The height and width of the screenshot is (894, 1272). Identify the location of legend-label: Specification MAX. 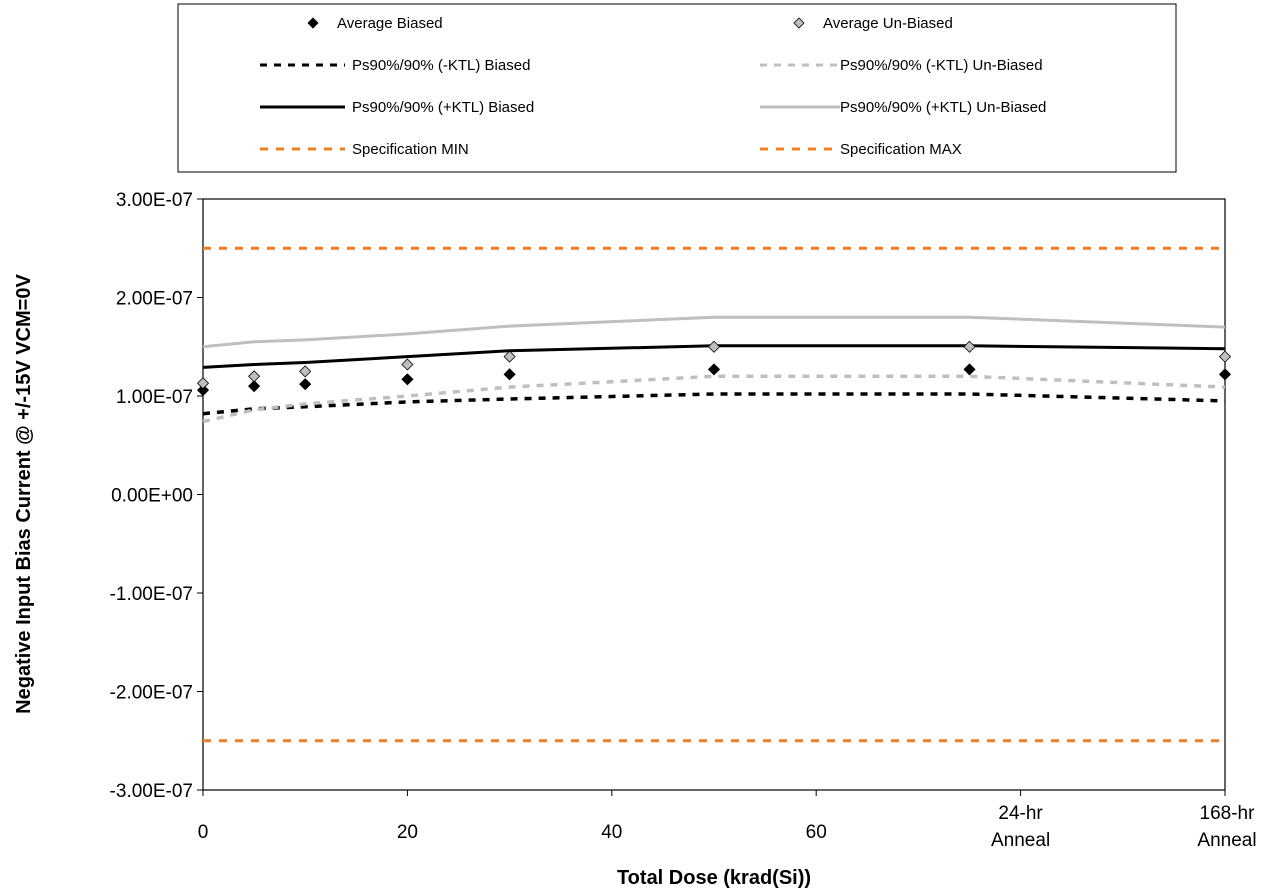
(901, 149).